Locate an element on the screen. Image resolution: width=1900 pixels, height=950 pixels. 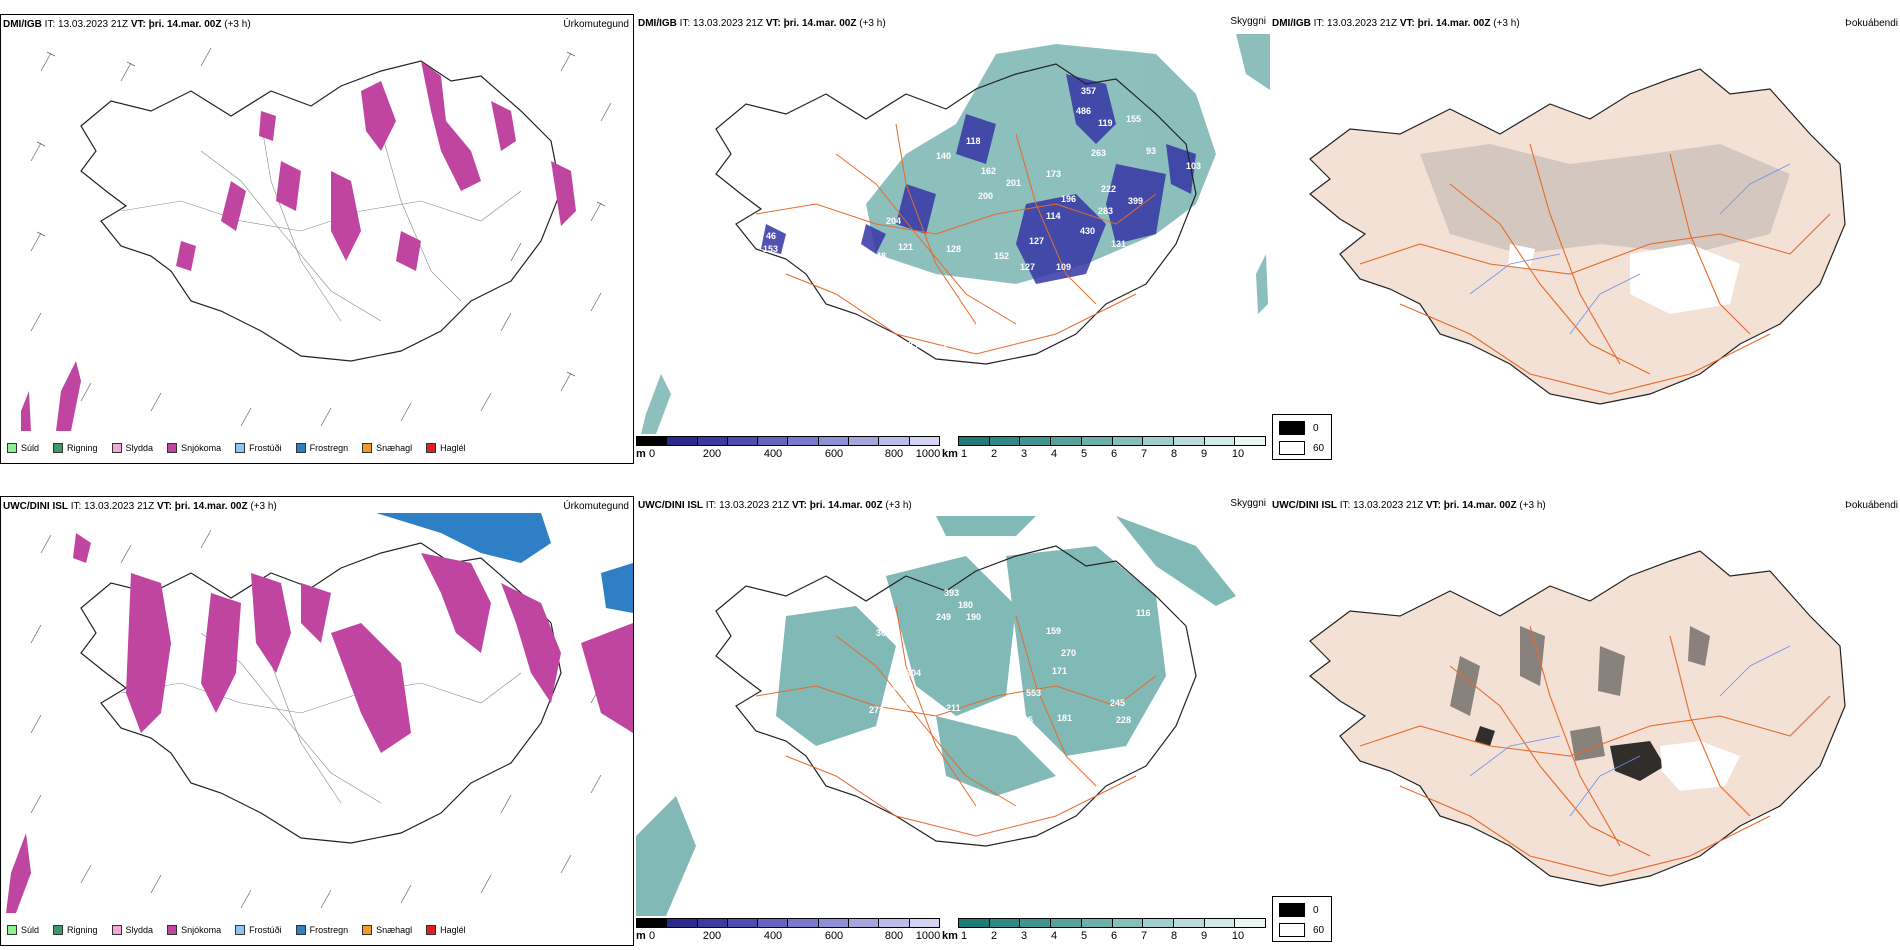
svg-text: 93 is located at coordinates (1151, 151).